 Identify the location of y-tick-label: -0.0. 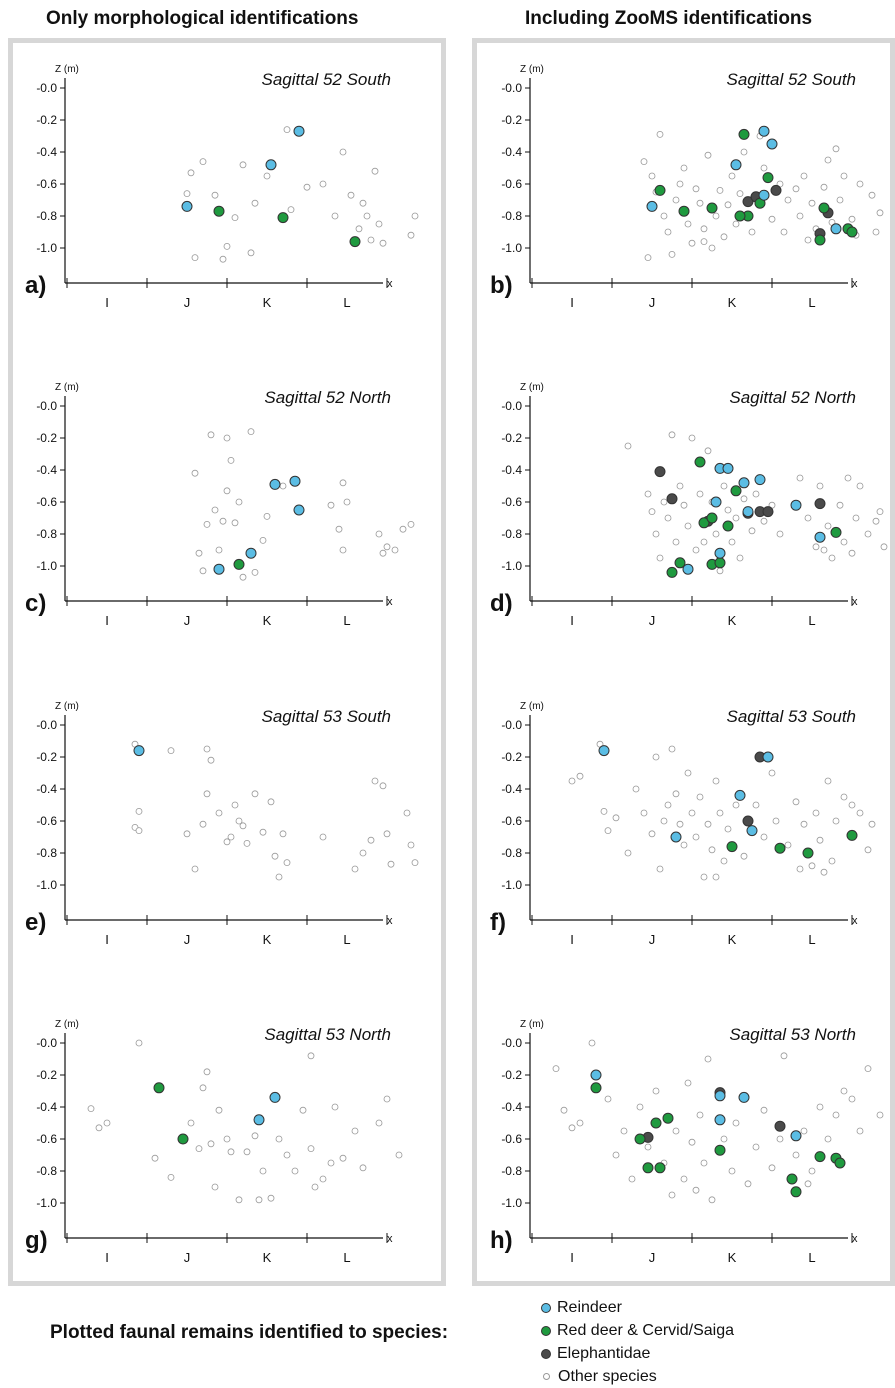
(511, 725).